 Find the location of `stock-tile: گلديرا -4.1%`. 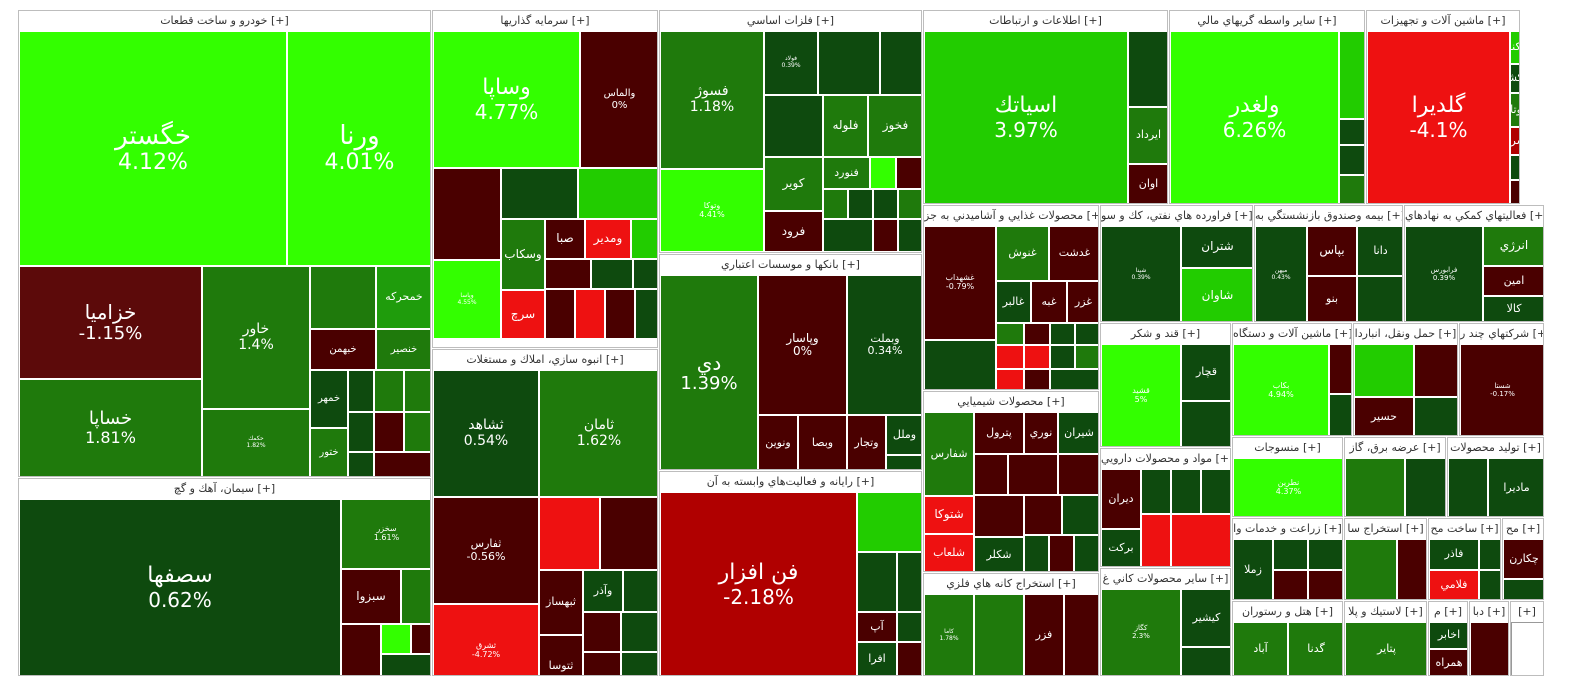

stock-tile: گلديرا -4.1% is located at coordinates (1438, 117).